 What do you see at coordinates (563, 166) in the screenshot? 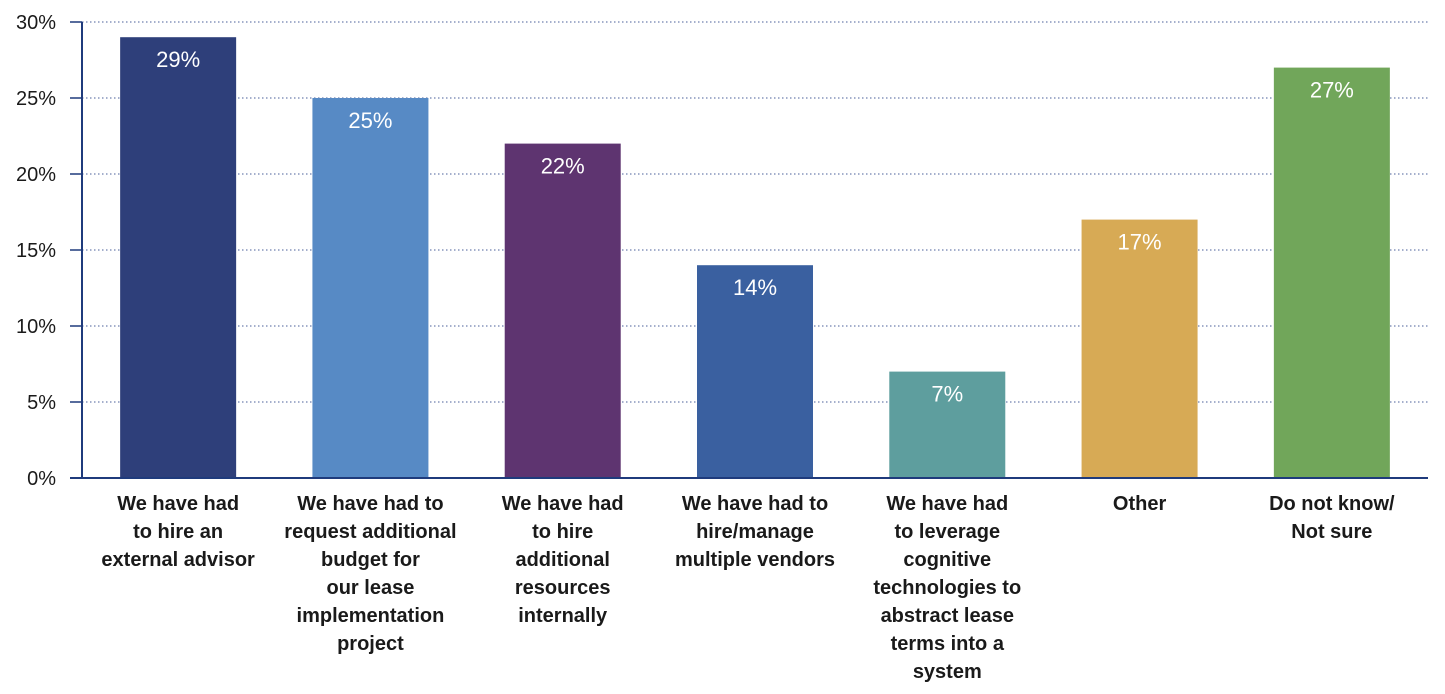
I see `bar-value-label: 22%` at bounding box center [563, 166].